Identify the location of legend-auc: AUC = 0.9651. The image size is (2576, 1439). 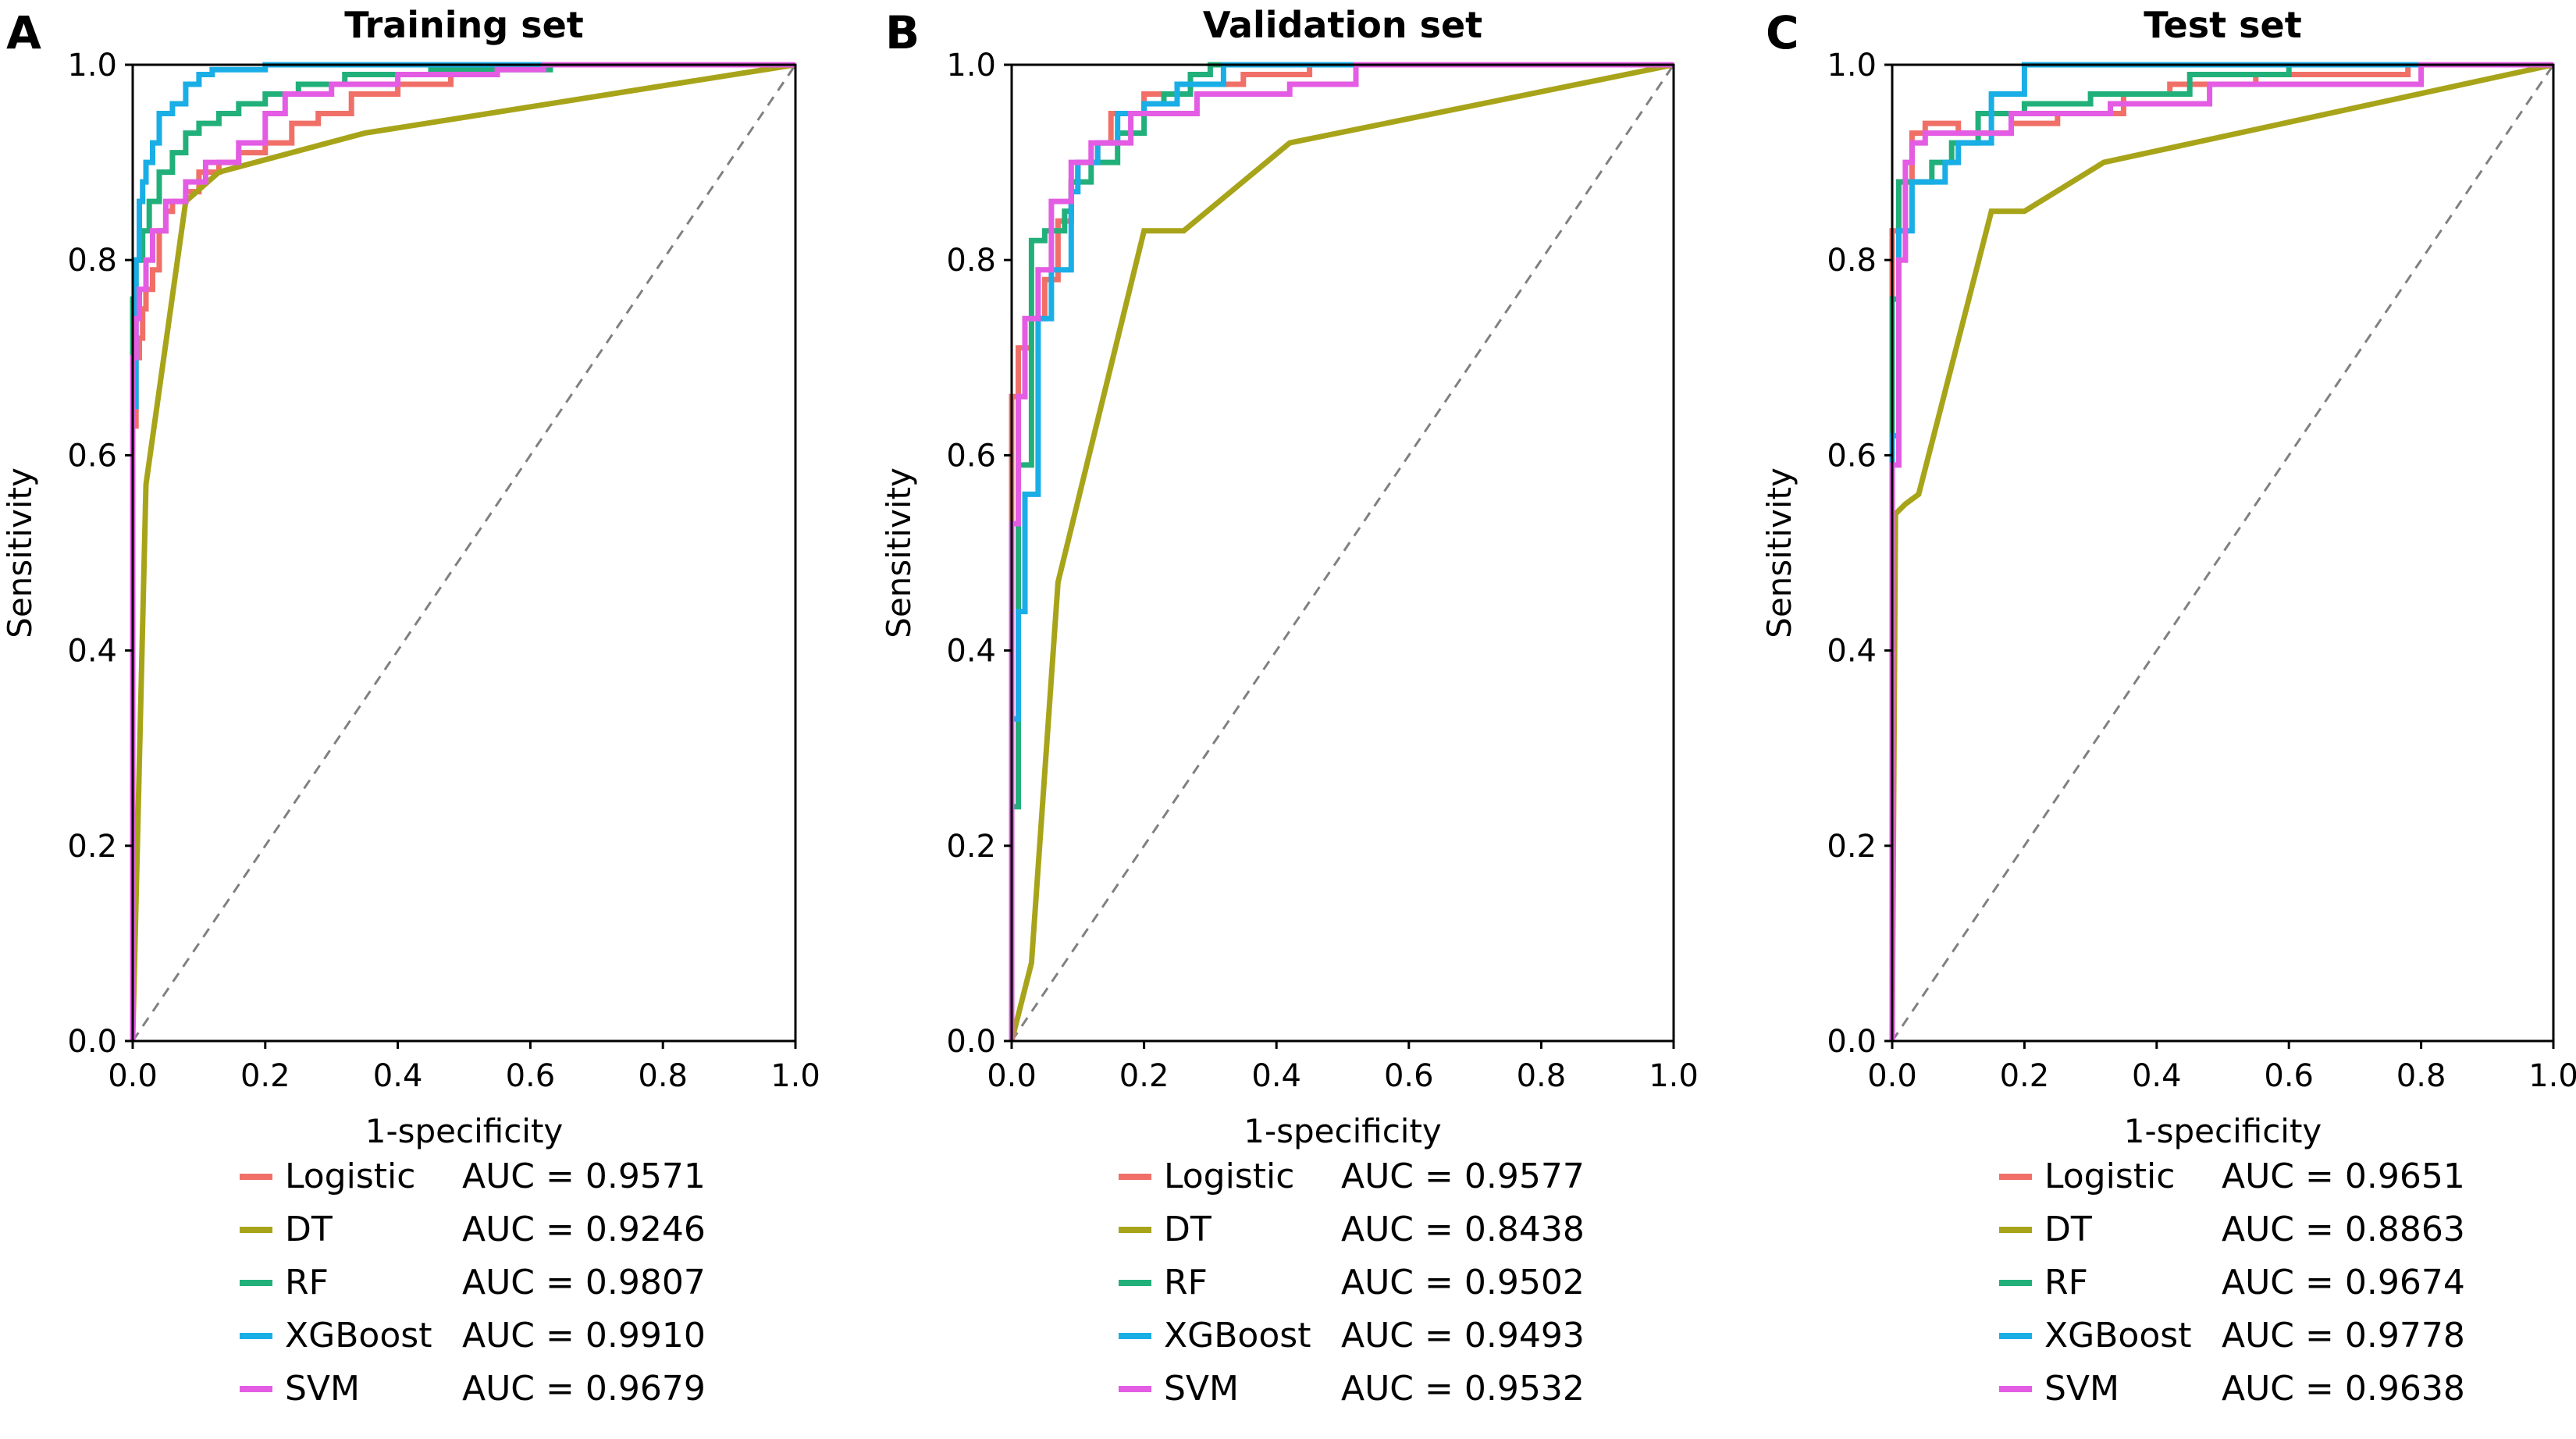
(2343, 1176).